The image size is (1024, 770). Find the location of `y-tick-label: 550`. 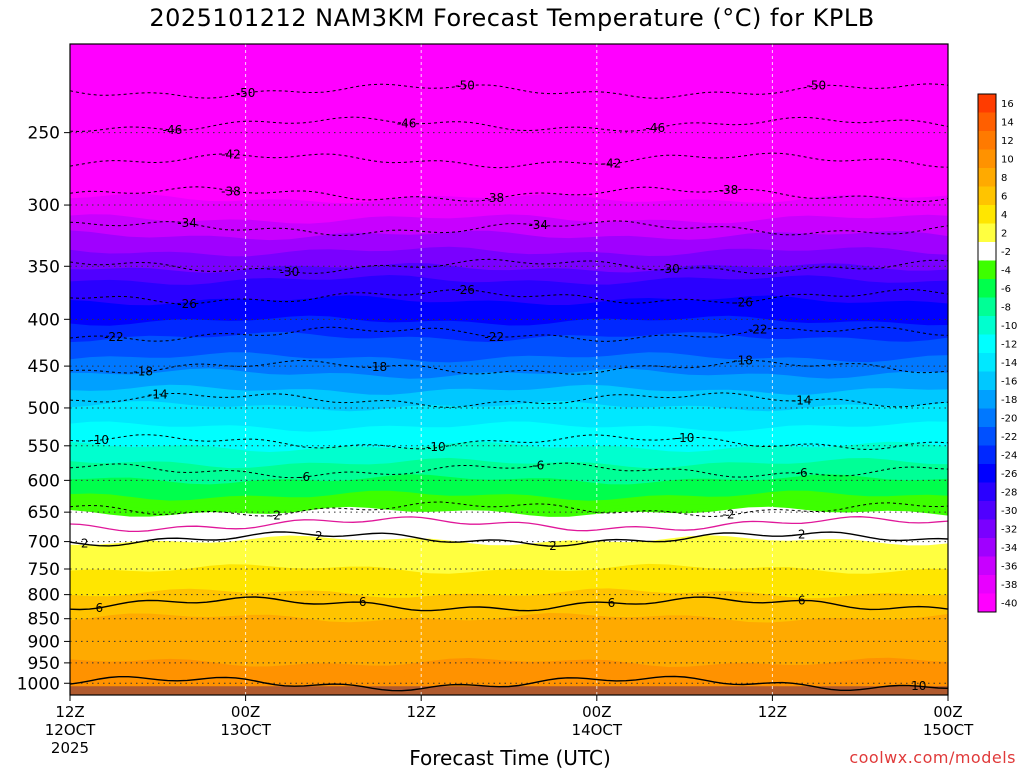

y-tick-label: 550 is located at coordinates (44, 447).